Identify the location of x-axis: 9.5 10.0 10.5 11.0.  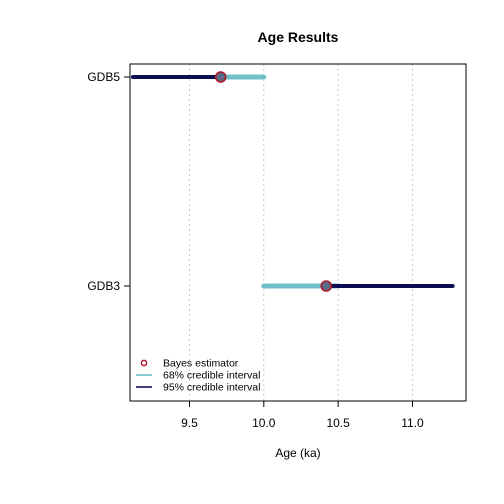
(302, 415).